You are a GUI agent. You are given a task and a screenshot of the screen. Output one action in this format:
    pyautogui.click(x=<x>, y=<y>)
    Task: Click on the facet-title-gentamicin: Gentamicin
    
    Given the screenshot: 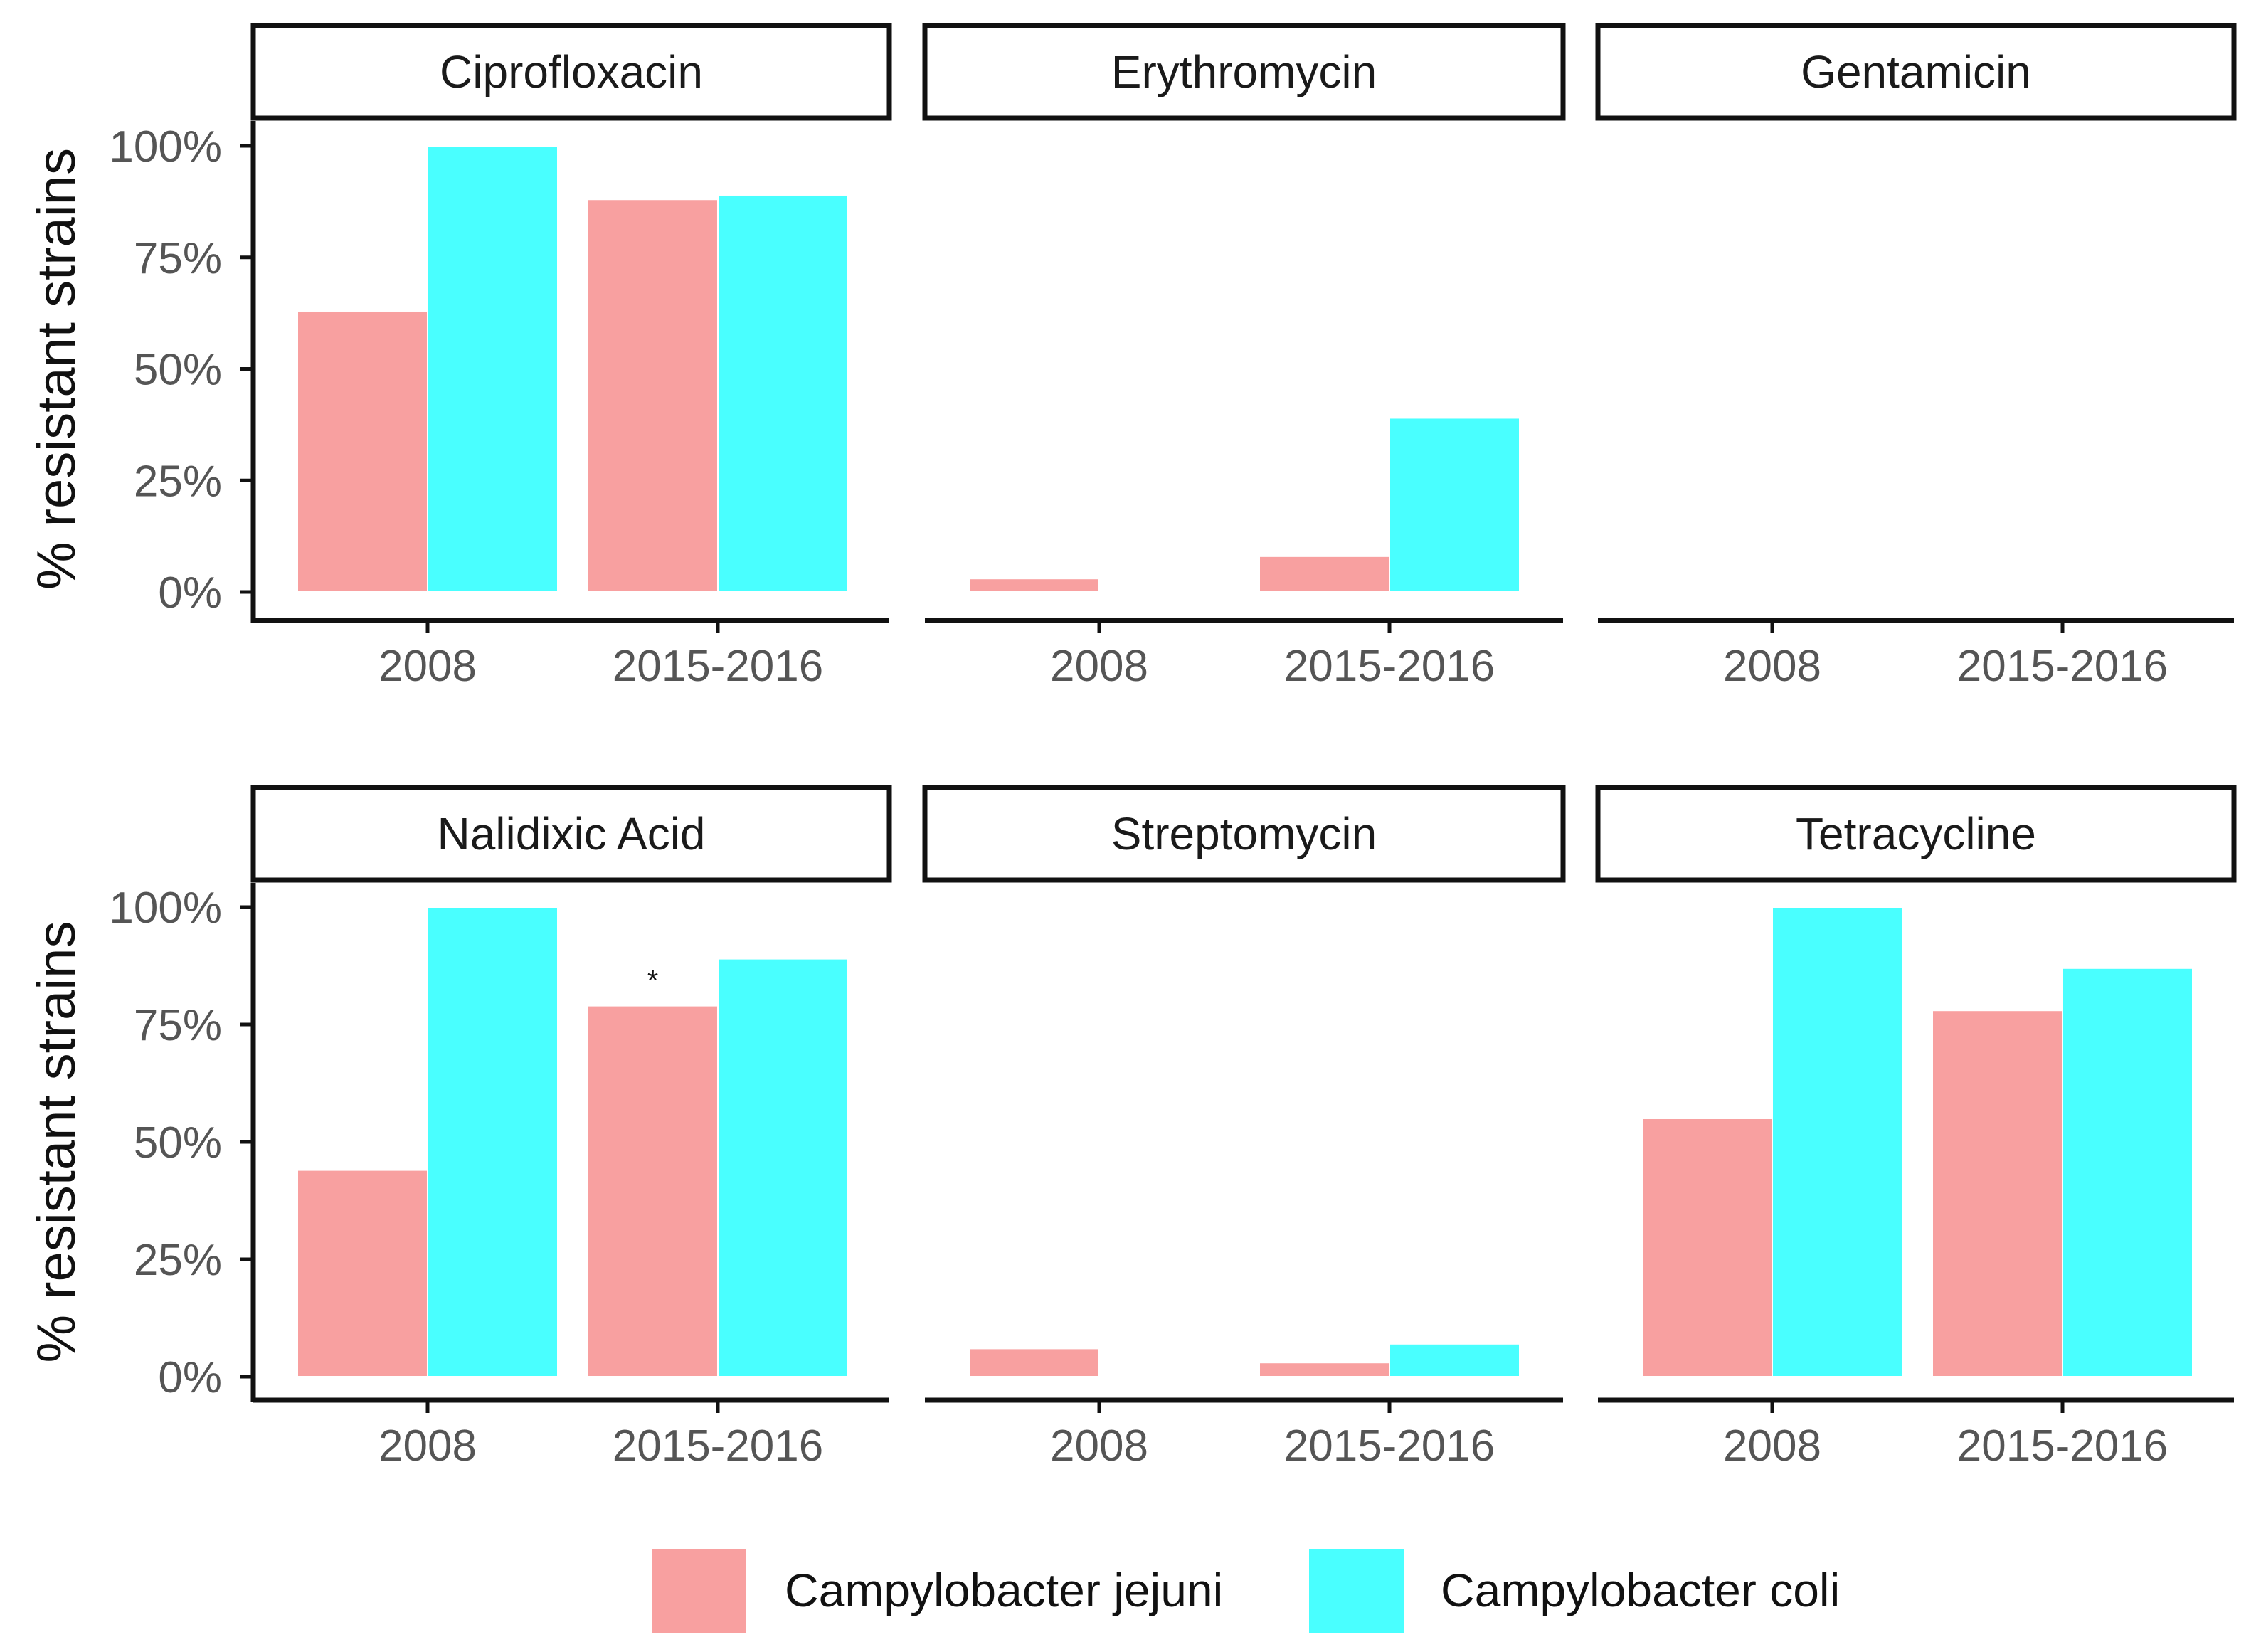 What is the action you would take?
    pyautogui.click(x=1916, y=71)
    